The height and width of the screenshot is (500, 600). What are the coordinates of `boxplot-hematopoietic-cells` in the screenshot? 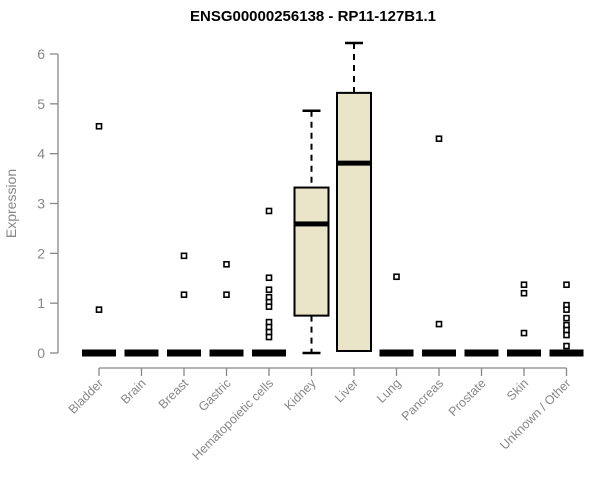 It's located at (269, 282).